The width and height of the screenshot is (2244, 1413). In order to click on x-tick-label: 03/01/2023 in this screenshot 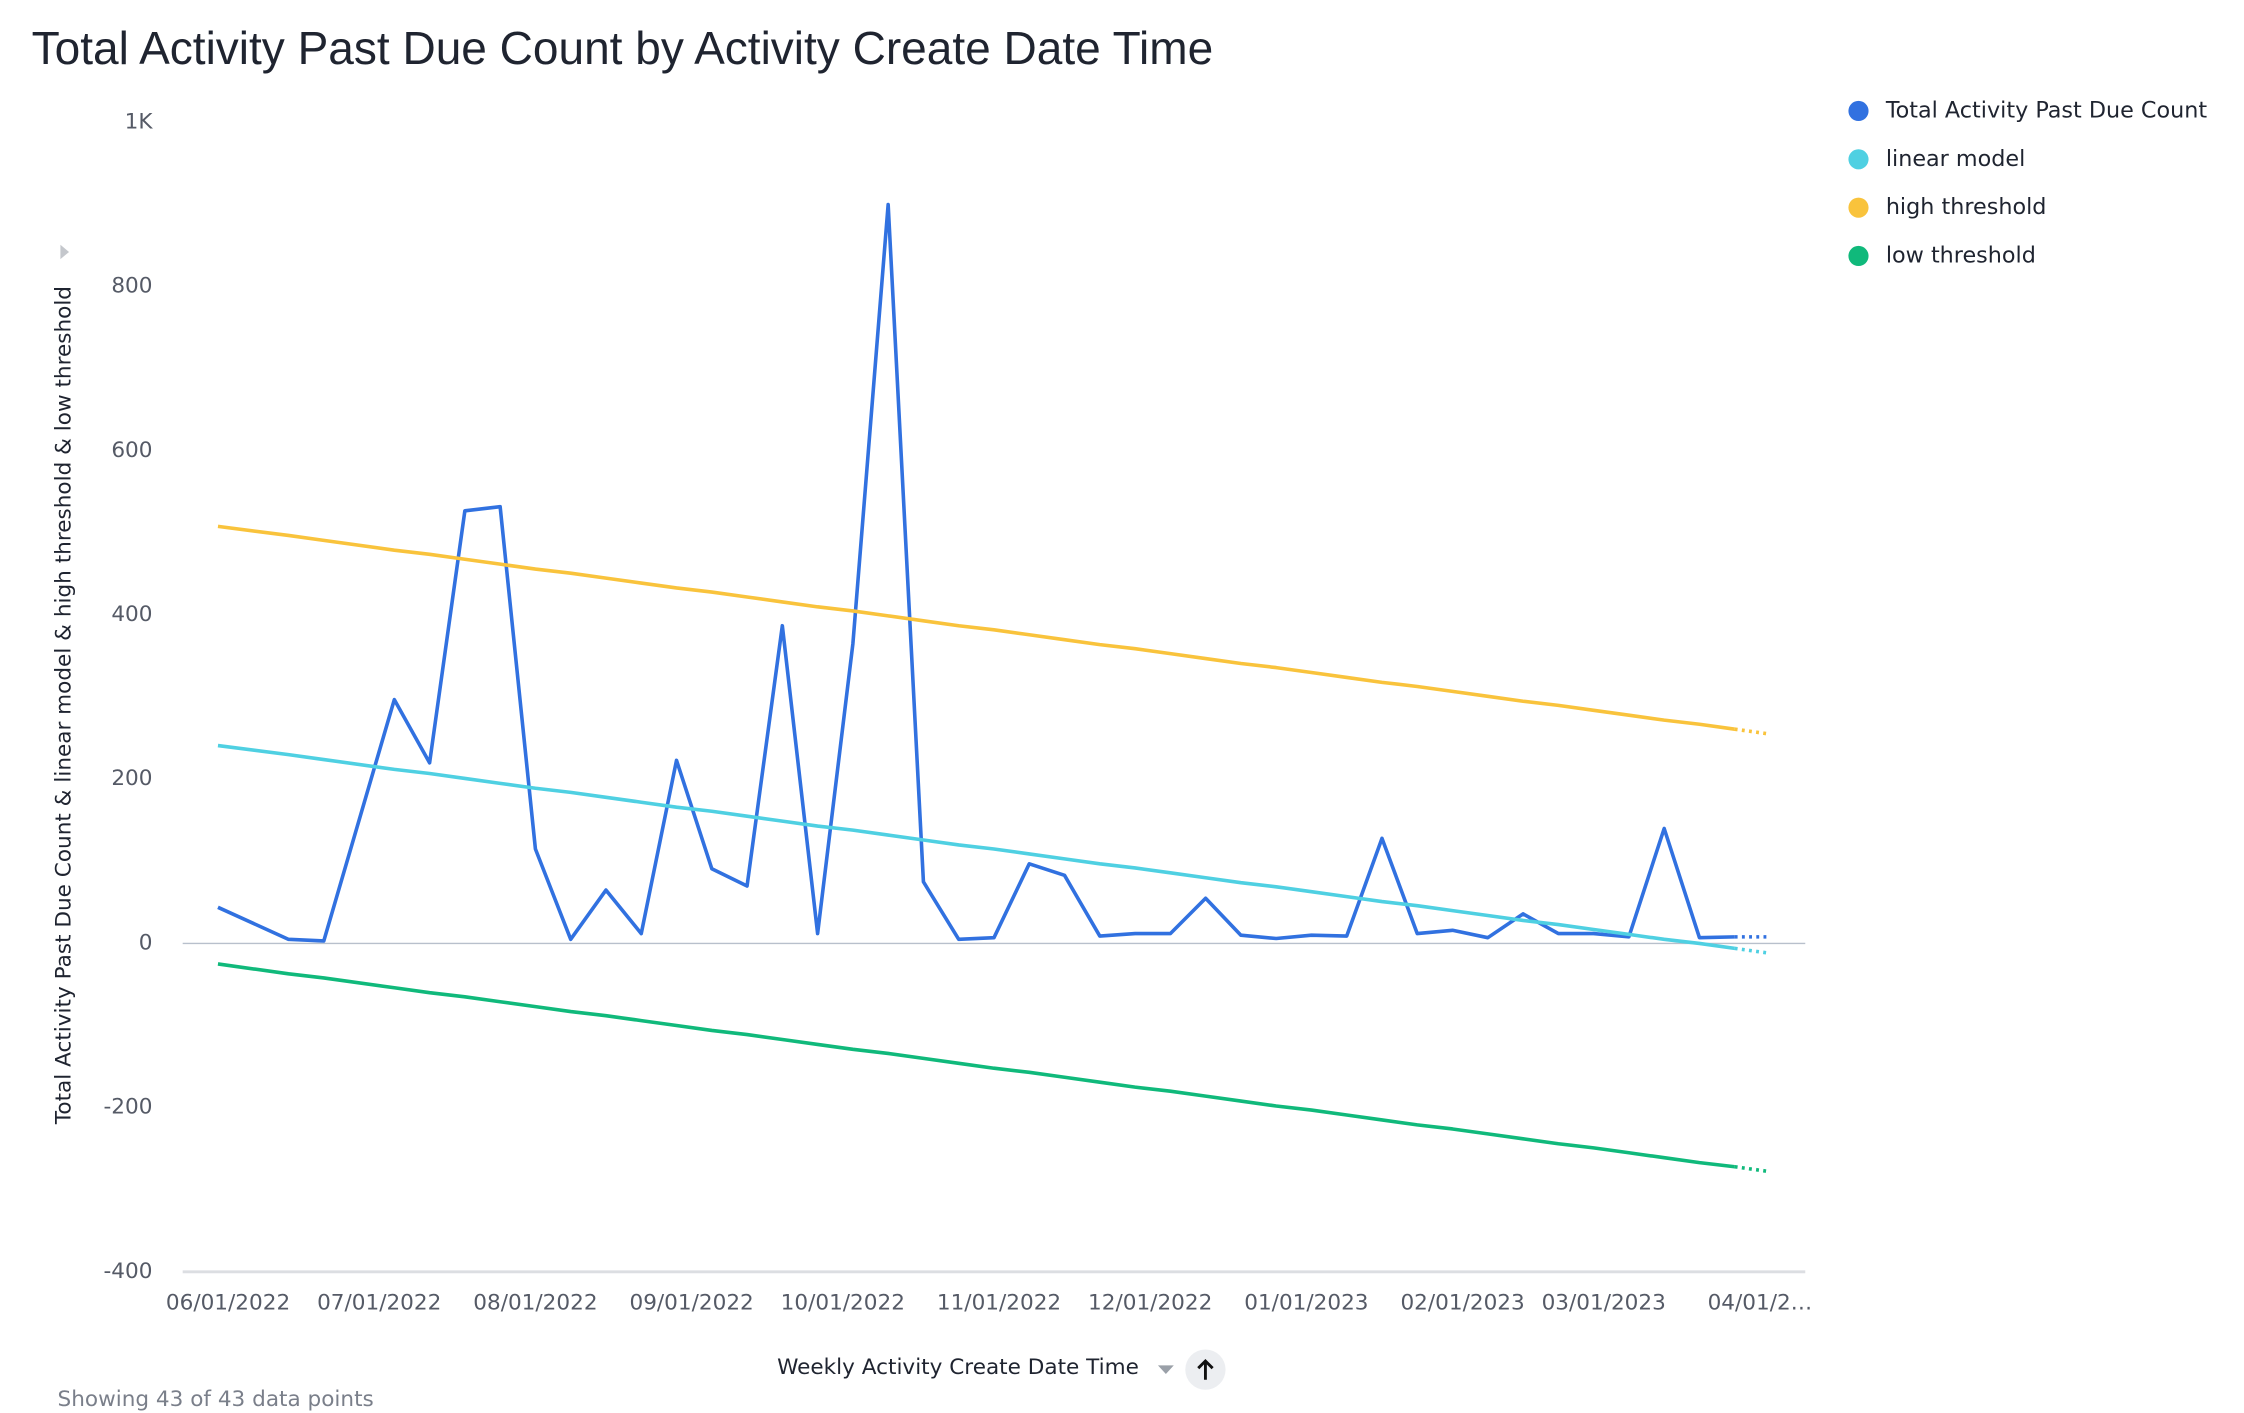, I will do `click(1604, 1302)`.